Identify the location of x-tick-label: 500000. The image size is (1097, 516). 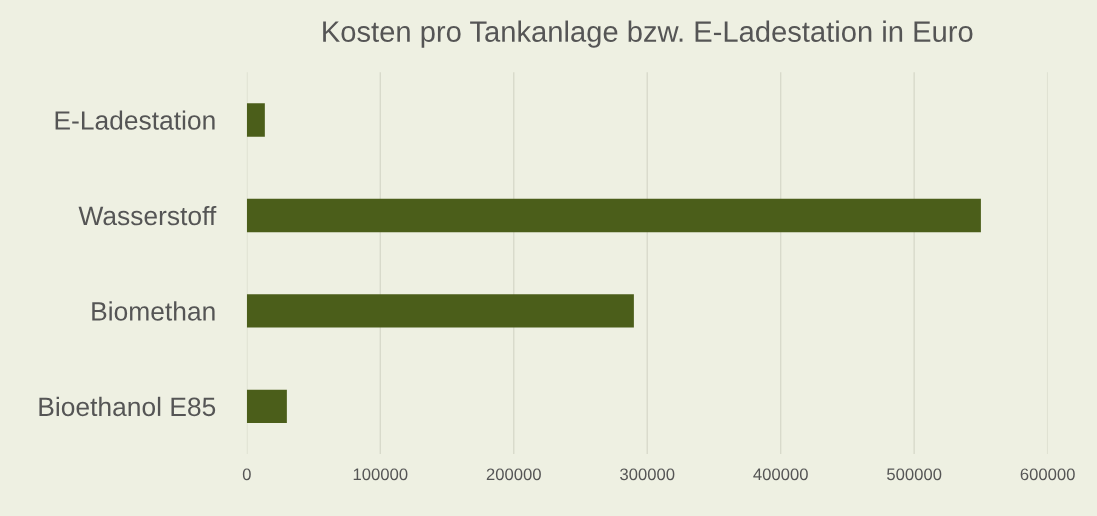
(914, 474).